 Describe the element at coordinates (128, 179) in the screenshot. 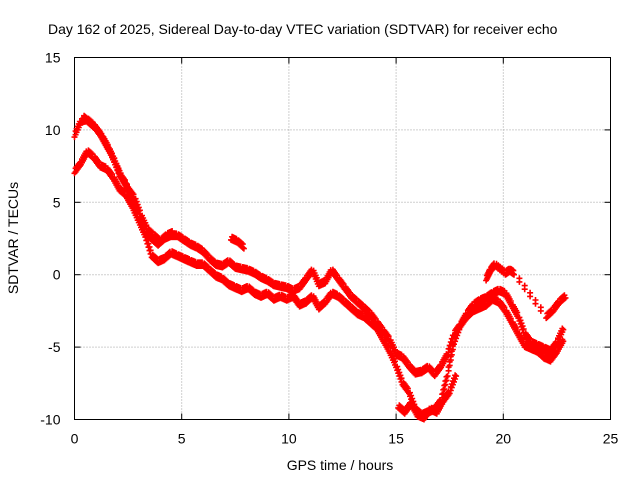

I see `series-band-top` at that location.